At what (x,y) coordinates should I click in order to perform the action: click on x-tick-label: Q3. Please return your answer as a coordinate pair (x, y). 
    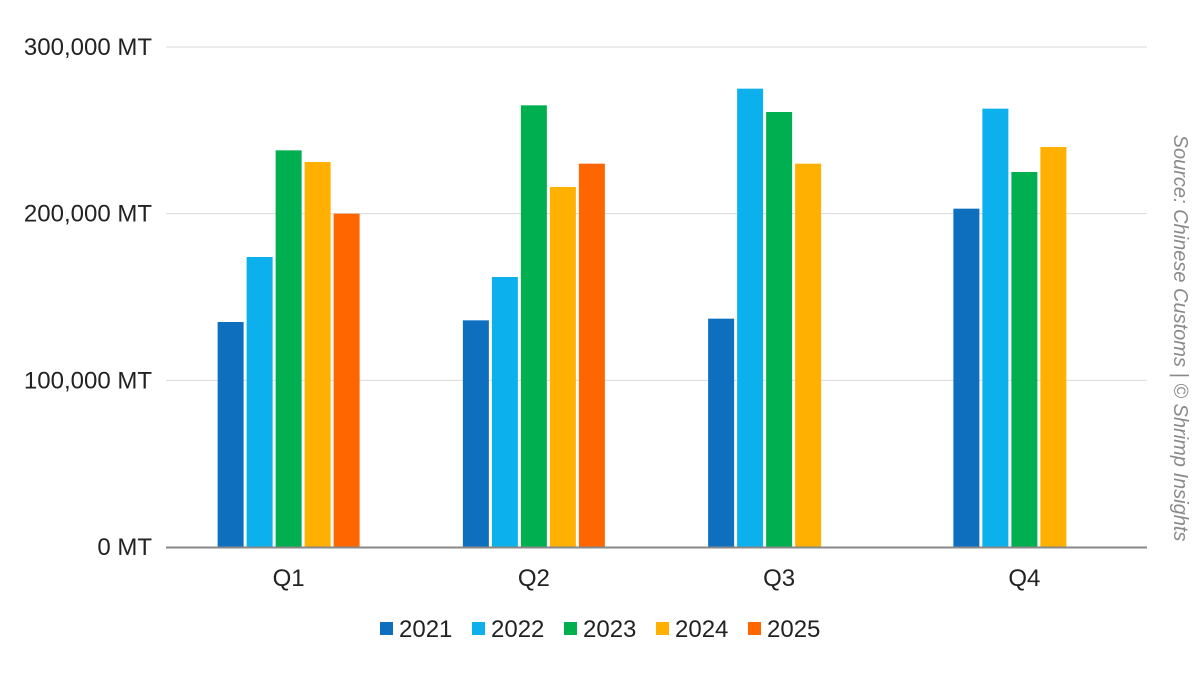
    Looking at the image, I should click on (779, 578).